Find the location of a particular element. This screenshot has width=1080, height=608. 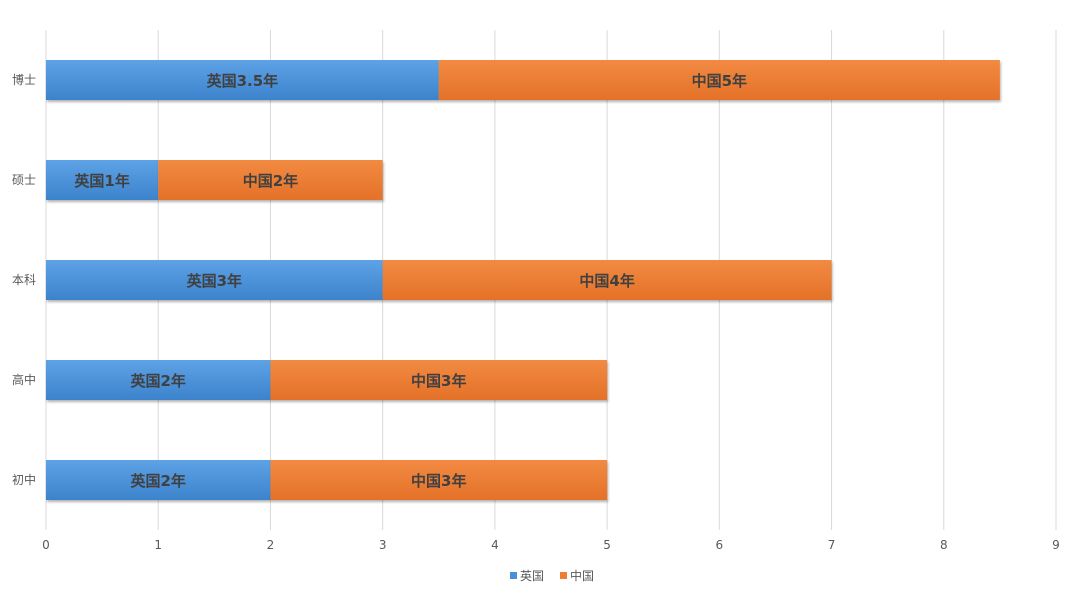

category-label: 高中 is located at coordinates (24, 379).